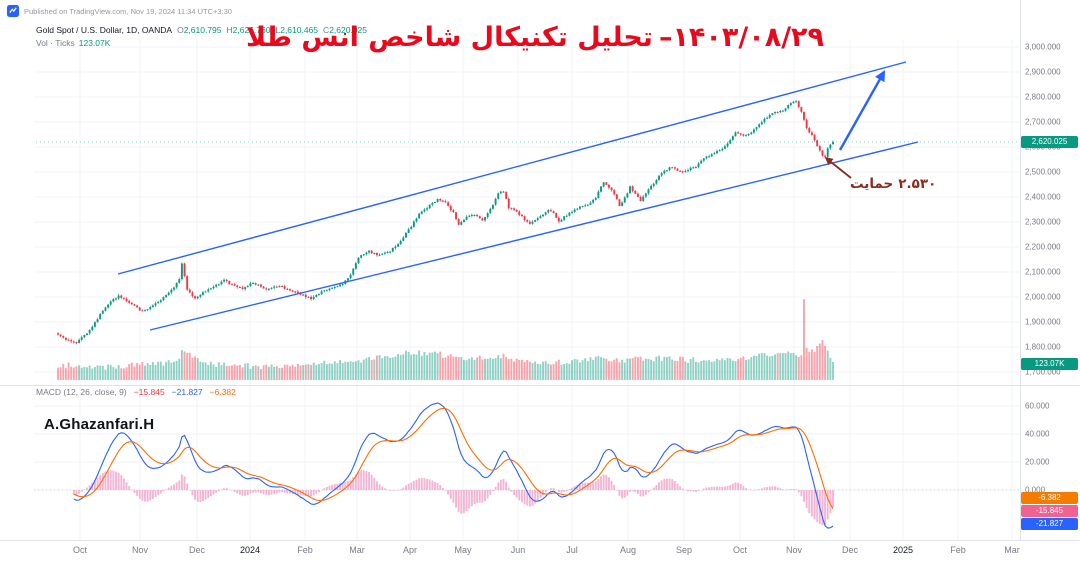 The image size is (1080, 564). What do you see at coordinates (269, 30) in the screenshot?
I see `ohlc-values: O2,610.795 H2,626.760 L2,610.465 C2,620.025` at bounding box center [269, 30].